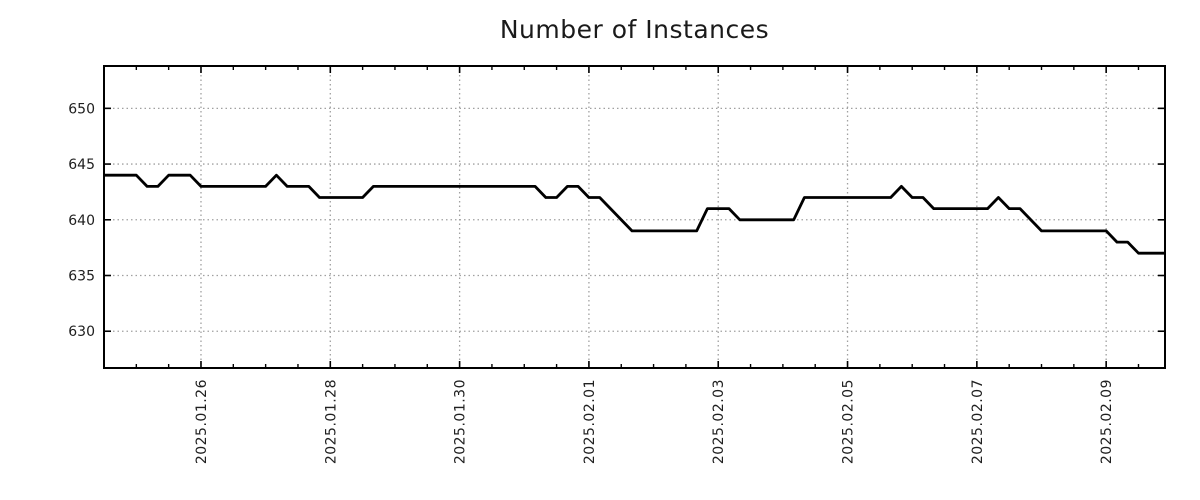 Image resolution: width=1200 pixels, height=500 pixels. I want to click on x-tick-label: 2025.02.01, so click(590, 421).